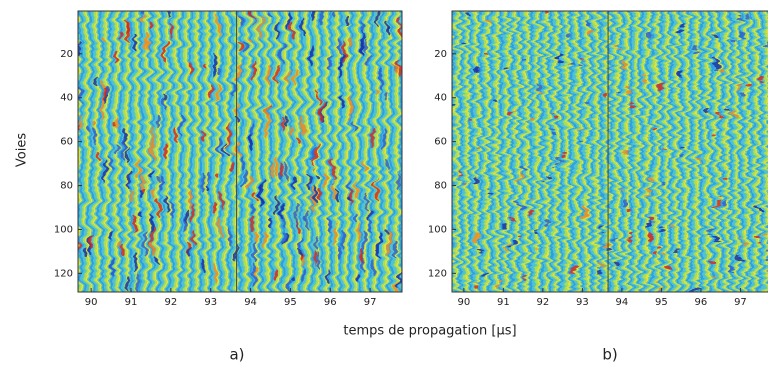  What do you see at coordinates (543, 302) in the screenshot?
I see `x-tick-label: 92` at bounding box center [543, 302].